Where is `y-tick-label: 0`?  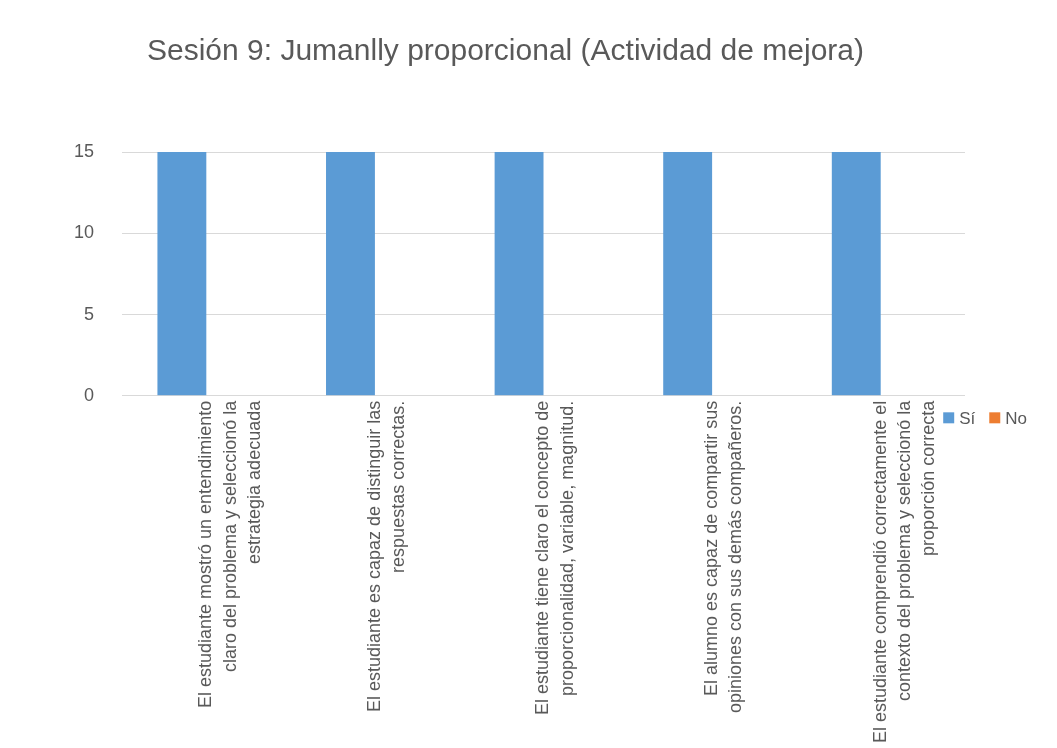
y-tick-label: 0 is located at coordinates (89, 394).